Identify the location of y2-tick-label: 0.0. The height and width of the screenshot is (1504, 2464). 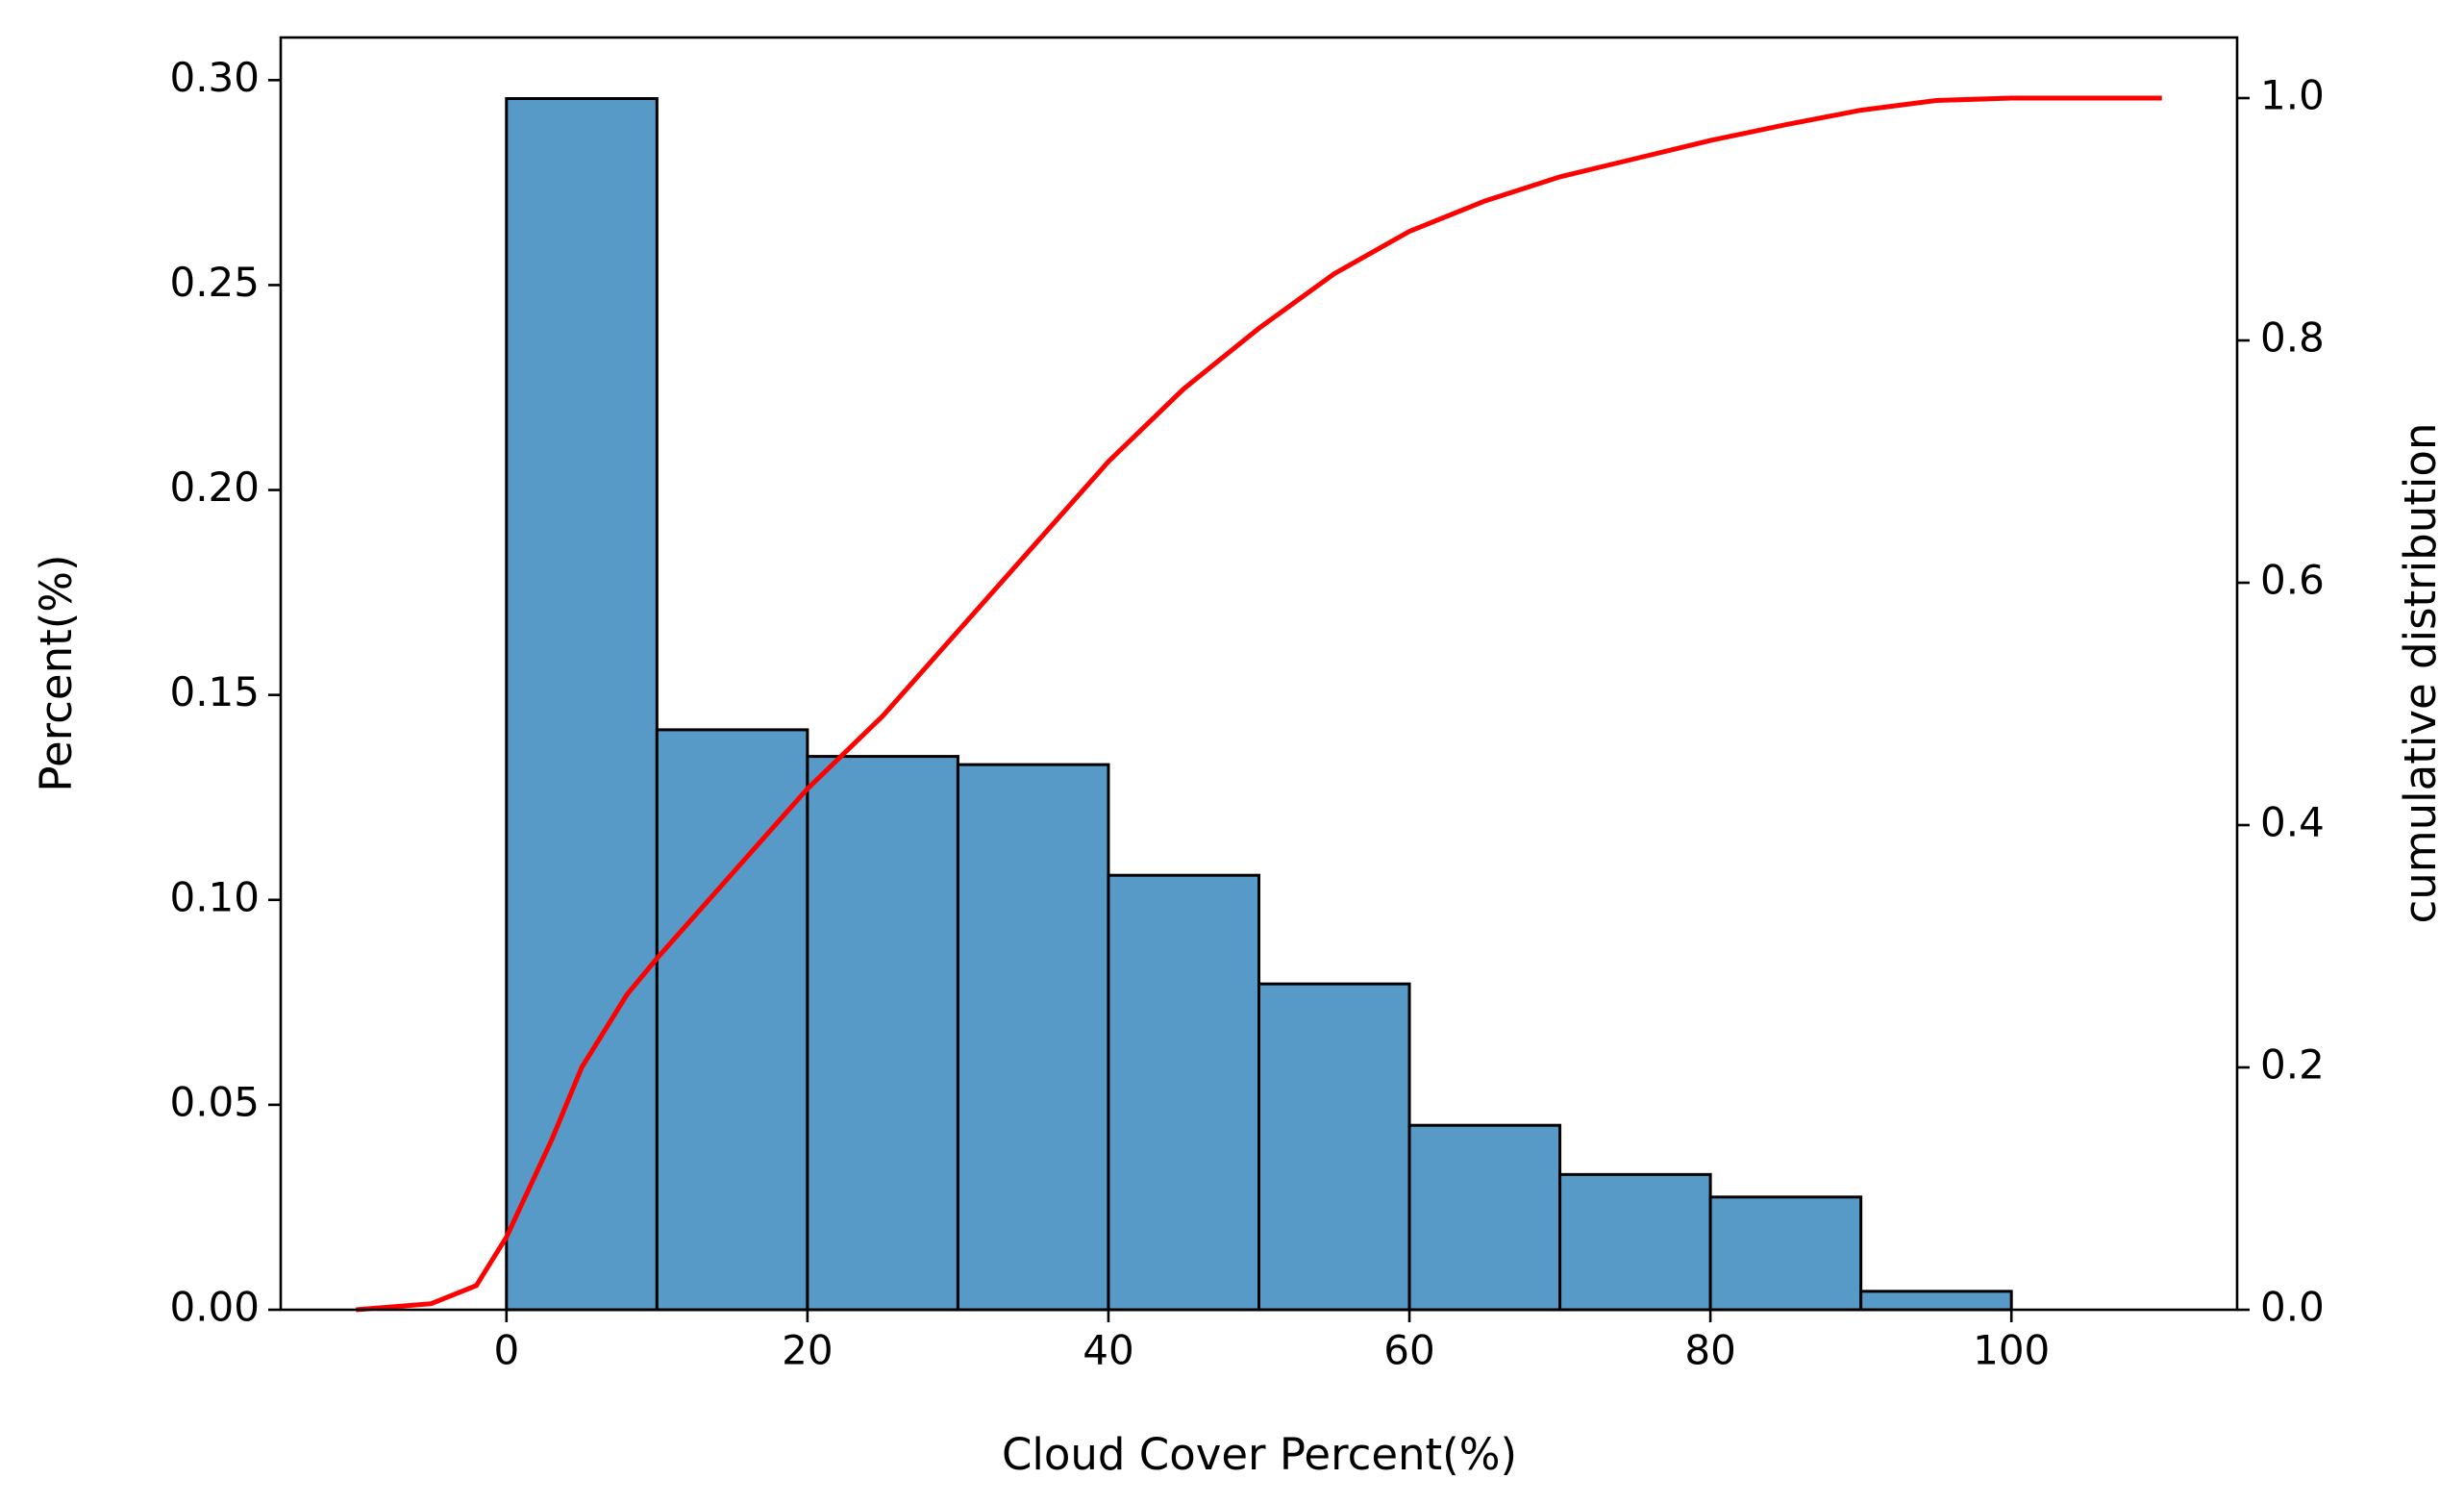
(2292, 1308).